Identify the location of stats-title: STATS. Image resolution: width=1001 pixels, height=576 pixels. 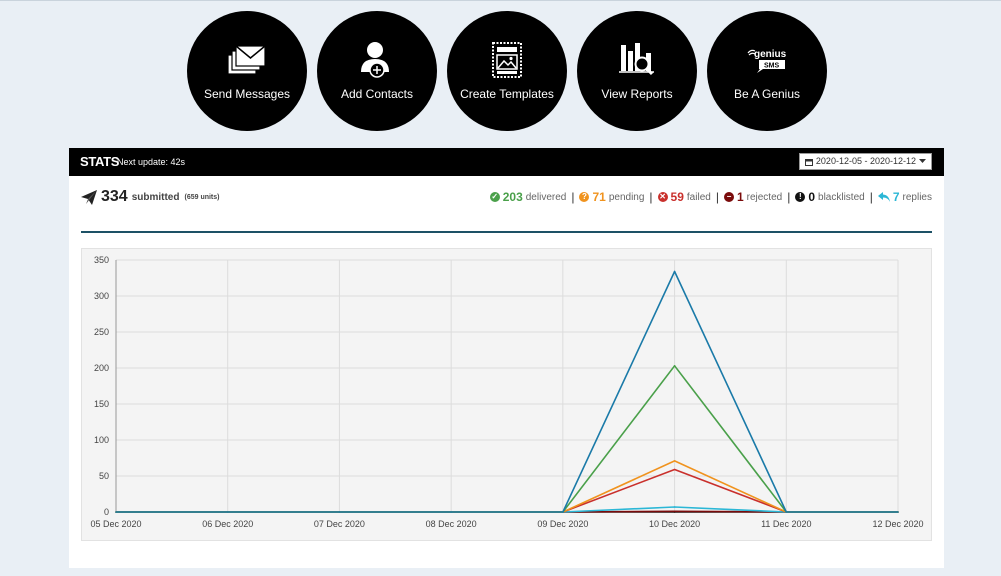
(100, 161).